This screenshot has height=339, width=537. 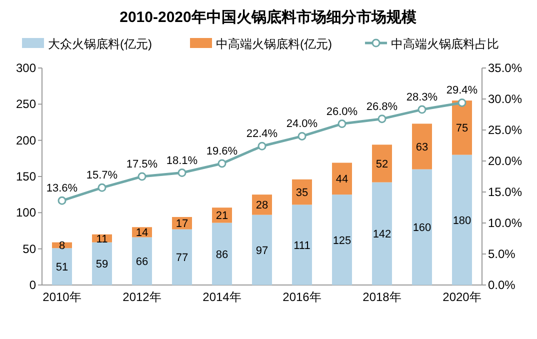 I want to click on data-label: 13.6%, so click(x=62, y=188).